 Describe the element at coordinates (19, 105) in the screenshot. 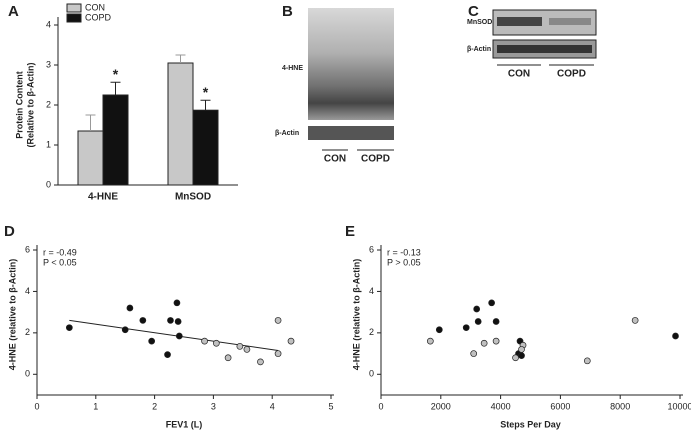

I see `y-axis-label: Protein Content` at that location.